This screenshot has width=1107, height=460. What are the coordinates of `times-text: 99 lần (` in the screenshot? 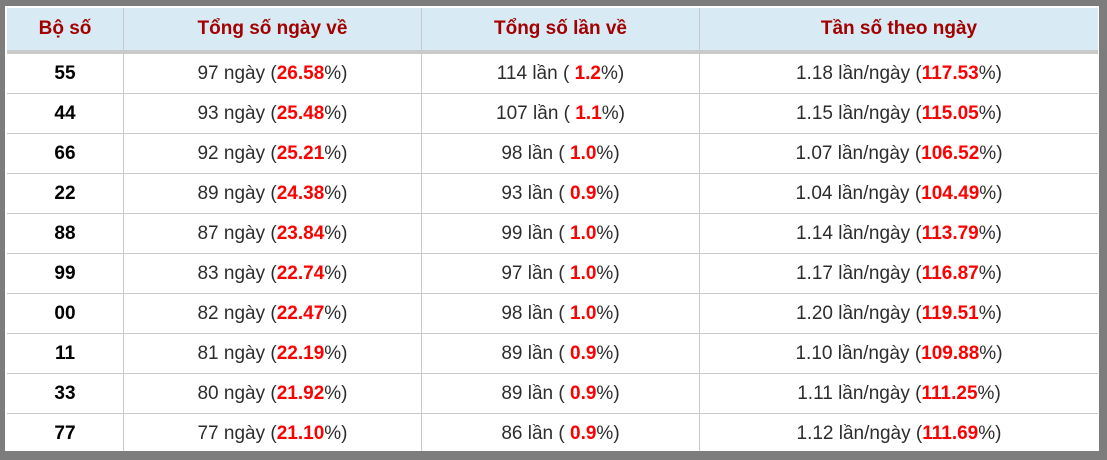 It's located at (535, 233).